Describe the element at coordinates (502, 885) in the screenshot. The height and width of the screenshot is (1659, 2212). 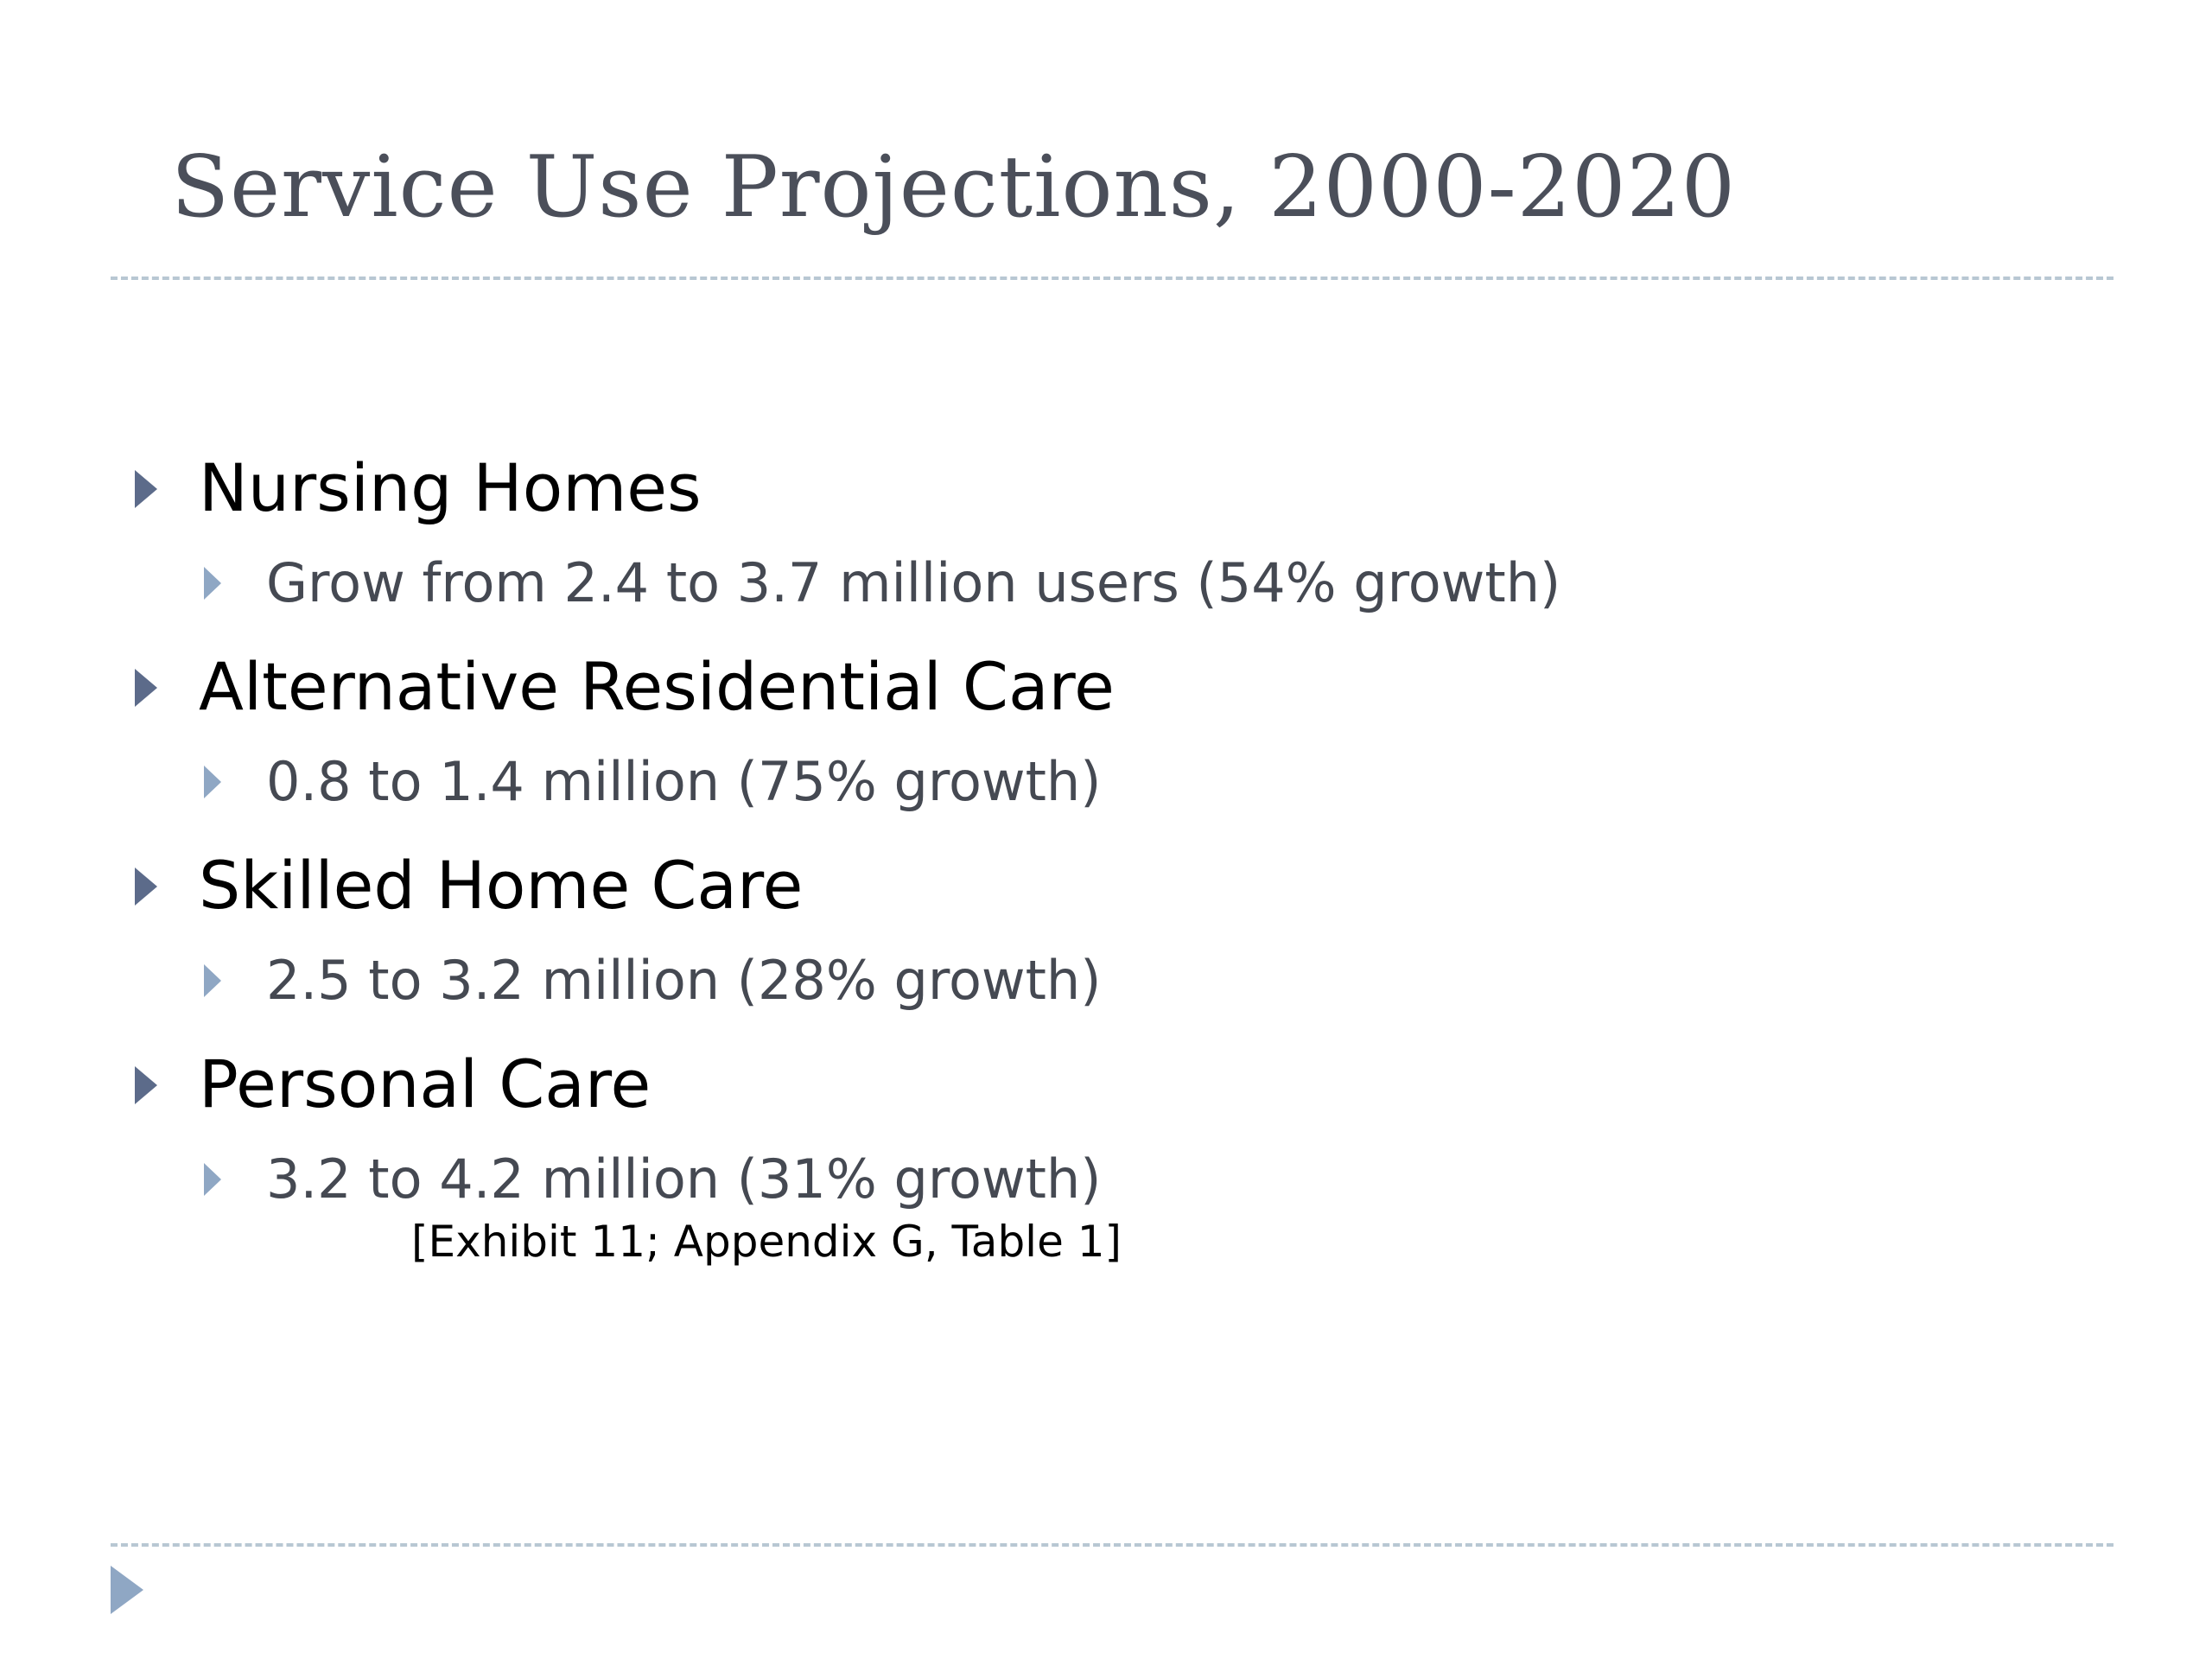
I see `bullet-heading: Skilled Home Care` at that location.